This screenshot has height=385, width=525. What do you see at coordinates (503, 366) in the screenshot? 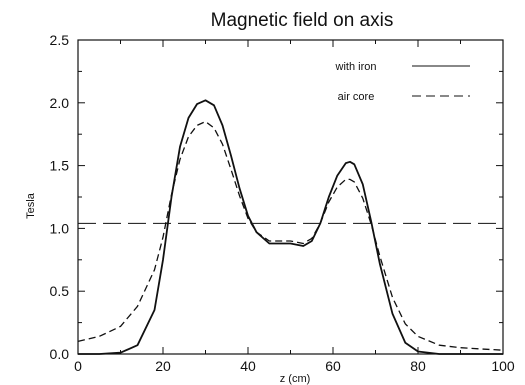
I see `x-tick-label: 100` at bounding box center [503, 366].